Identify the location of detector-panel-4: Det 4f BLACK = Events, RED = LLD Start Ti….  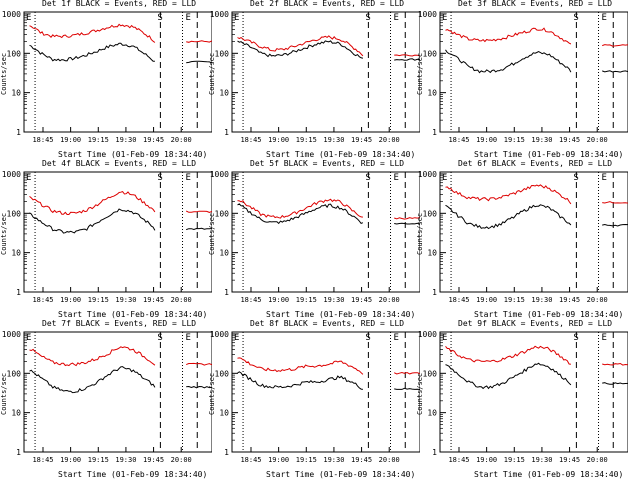
(106, 239).